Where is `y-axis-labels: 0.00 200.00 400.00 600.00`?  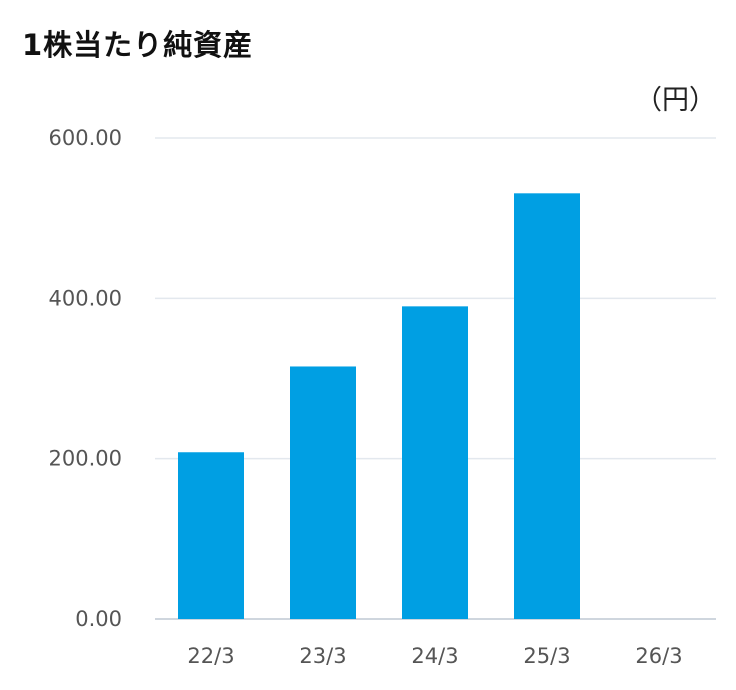
y-axis-labels: 0.00 200.00 400.00 600.00 is located at coordinates (85, 378).